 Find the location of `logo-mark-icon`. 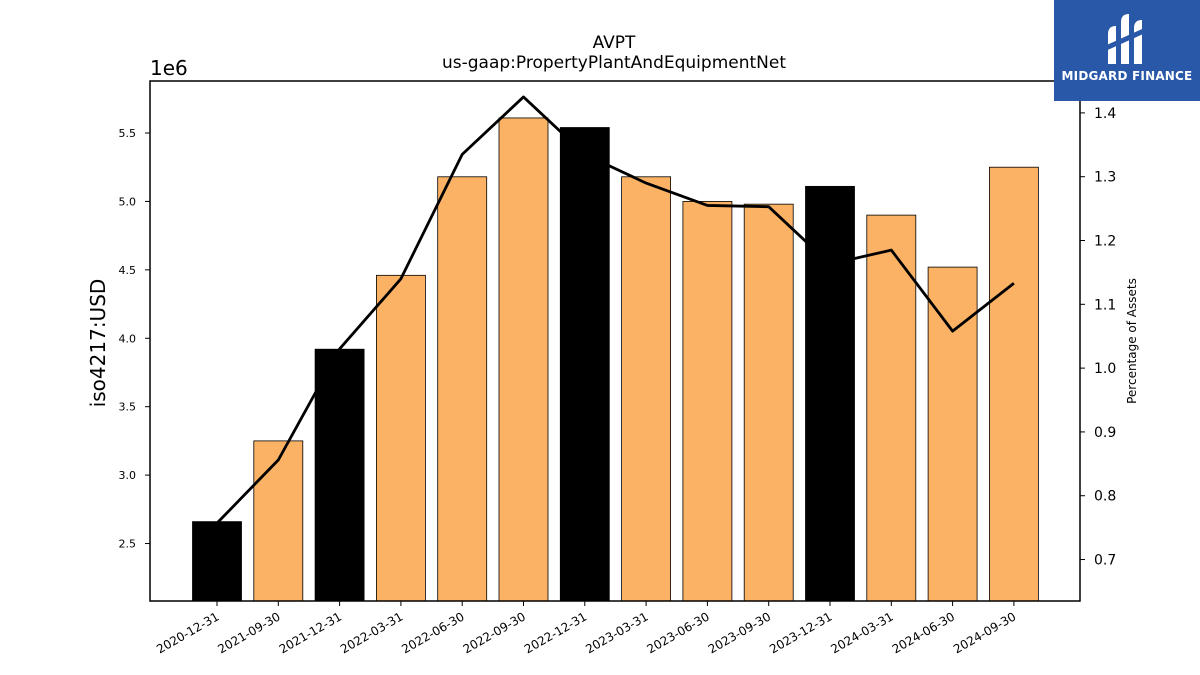

logo-mark-icon is located at coordinates (1126, 39).